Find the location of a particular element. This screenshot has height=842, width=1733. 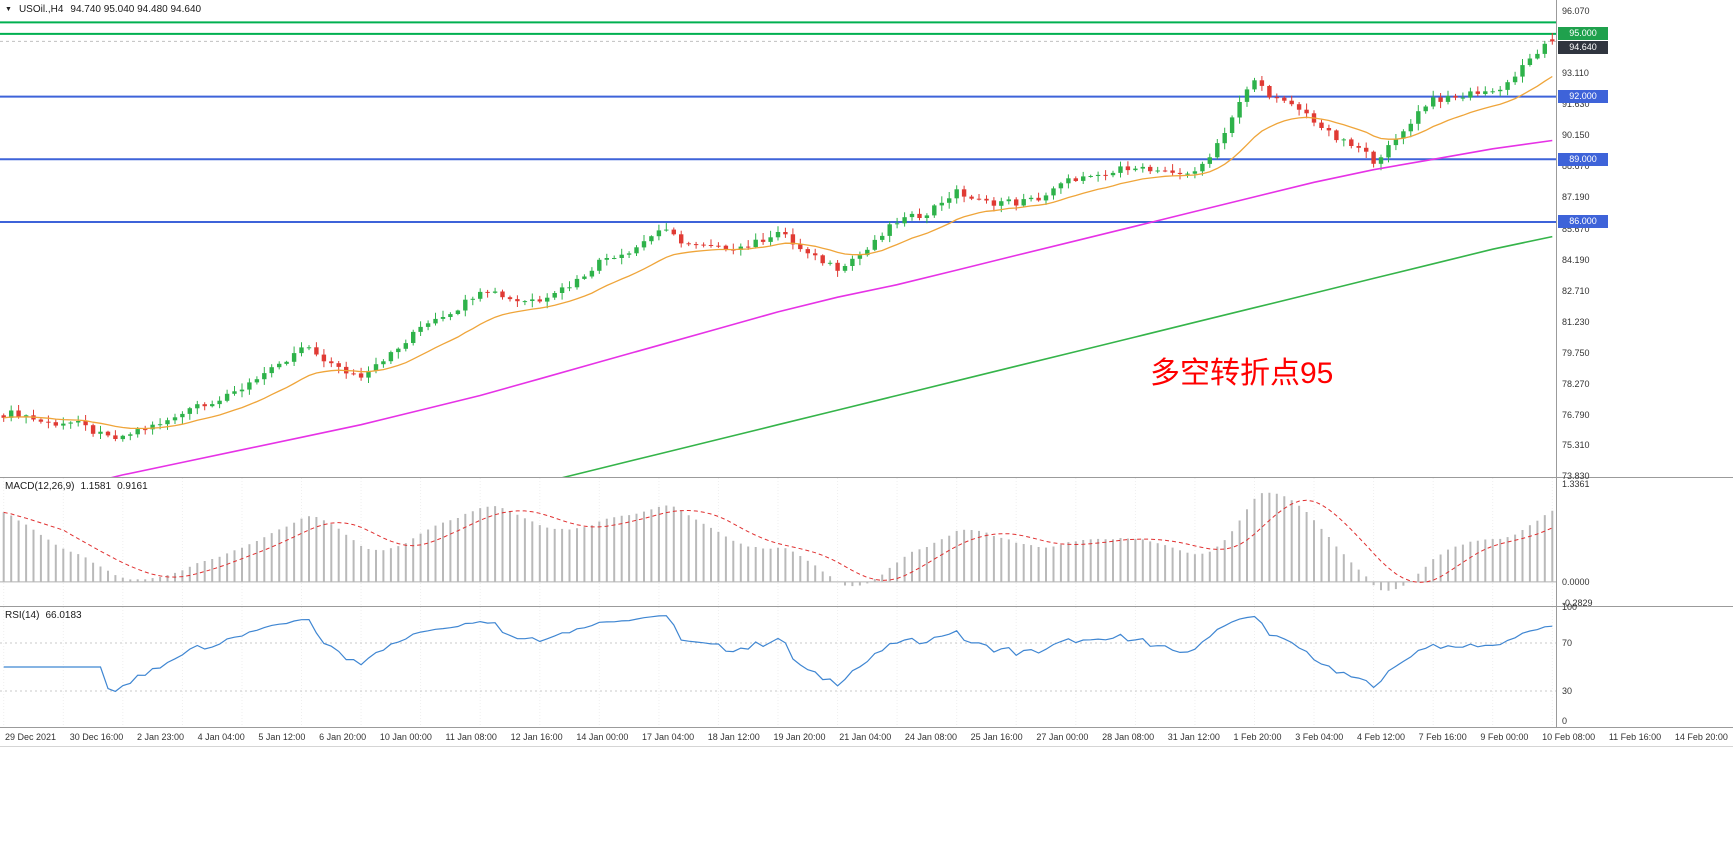

macd-histogram is located at coordinates (778, 541).